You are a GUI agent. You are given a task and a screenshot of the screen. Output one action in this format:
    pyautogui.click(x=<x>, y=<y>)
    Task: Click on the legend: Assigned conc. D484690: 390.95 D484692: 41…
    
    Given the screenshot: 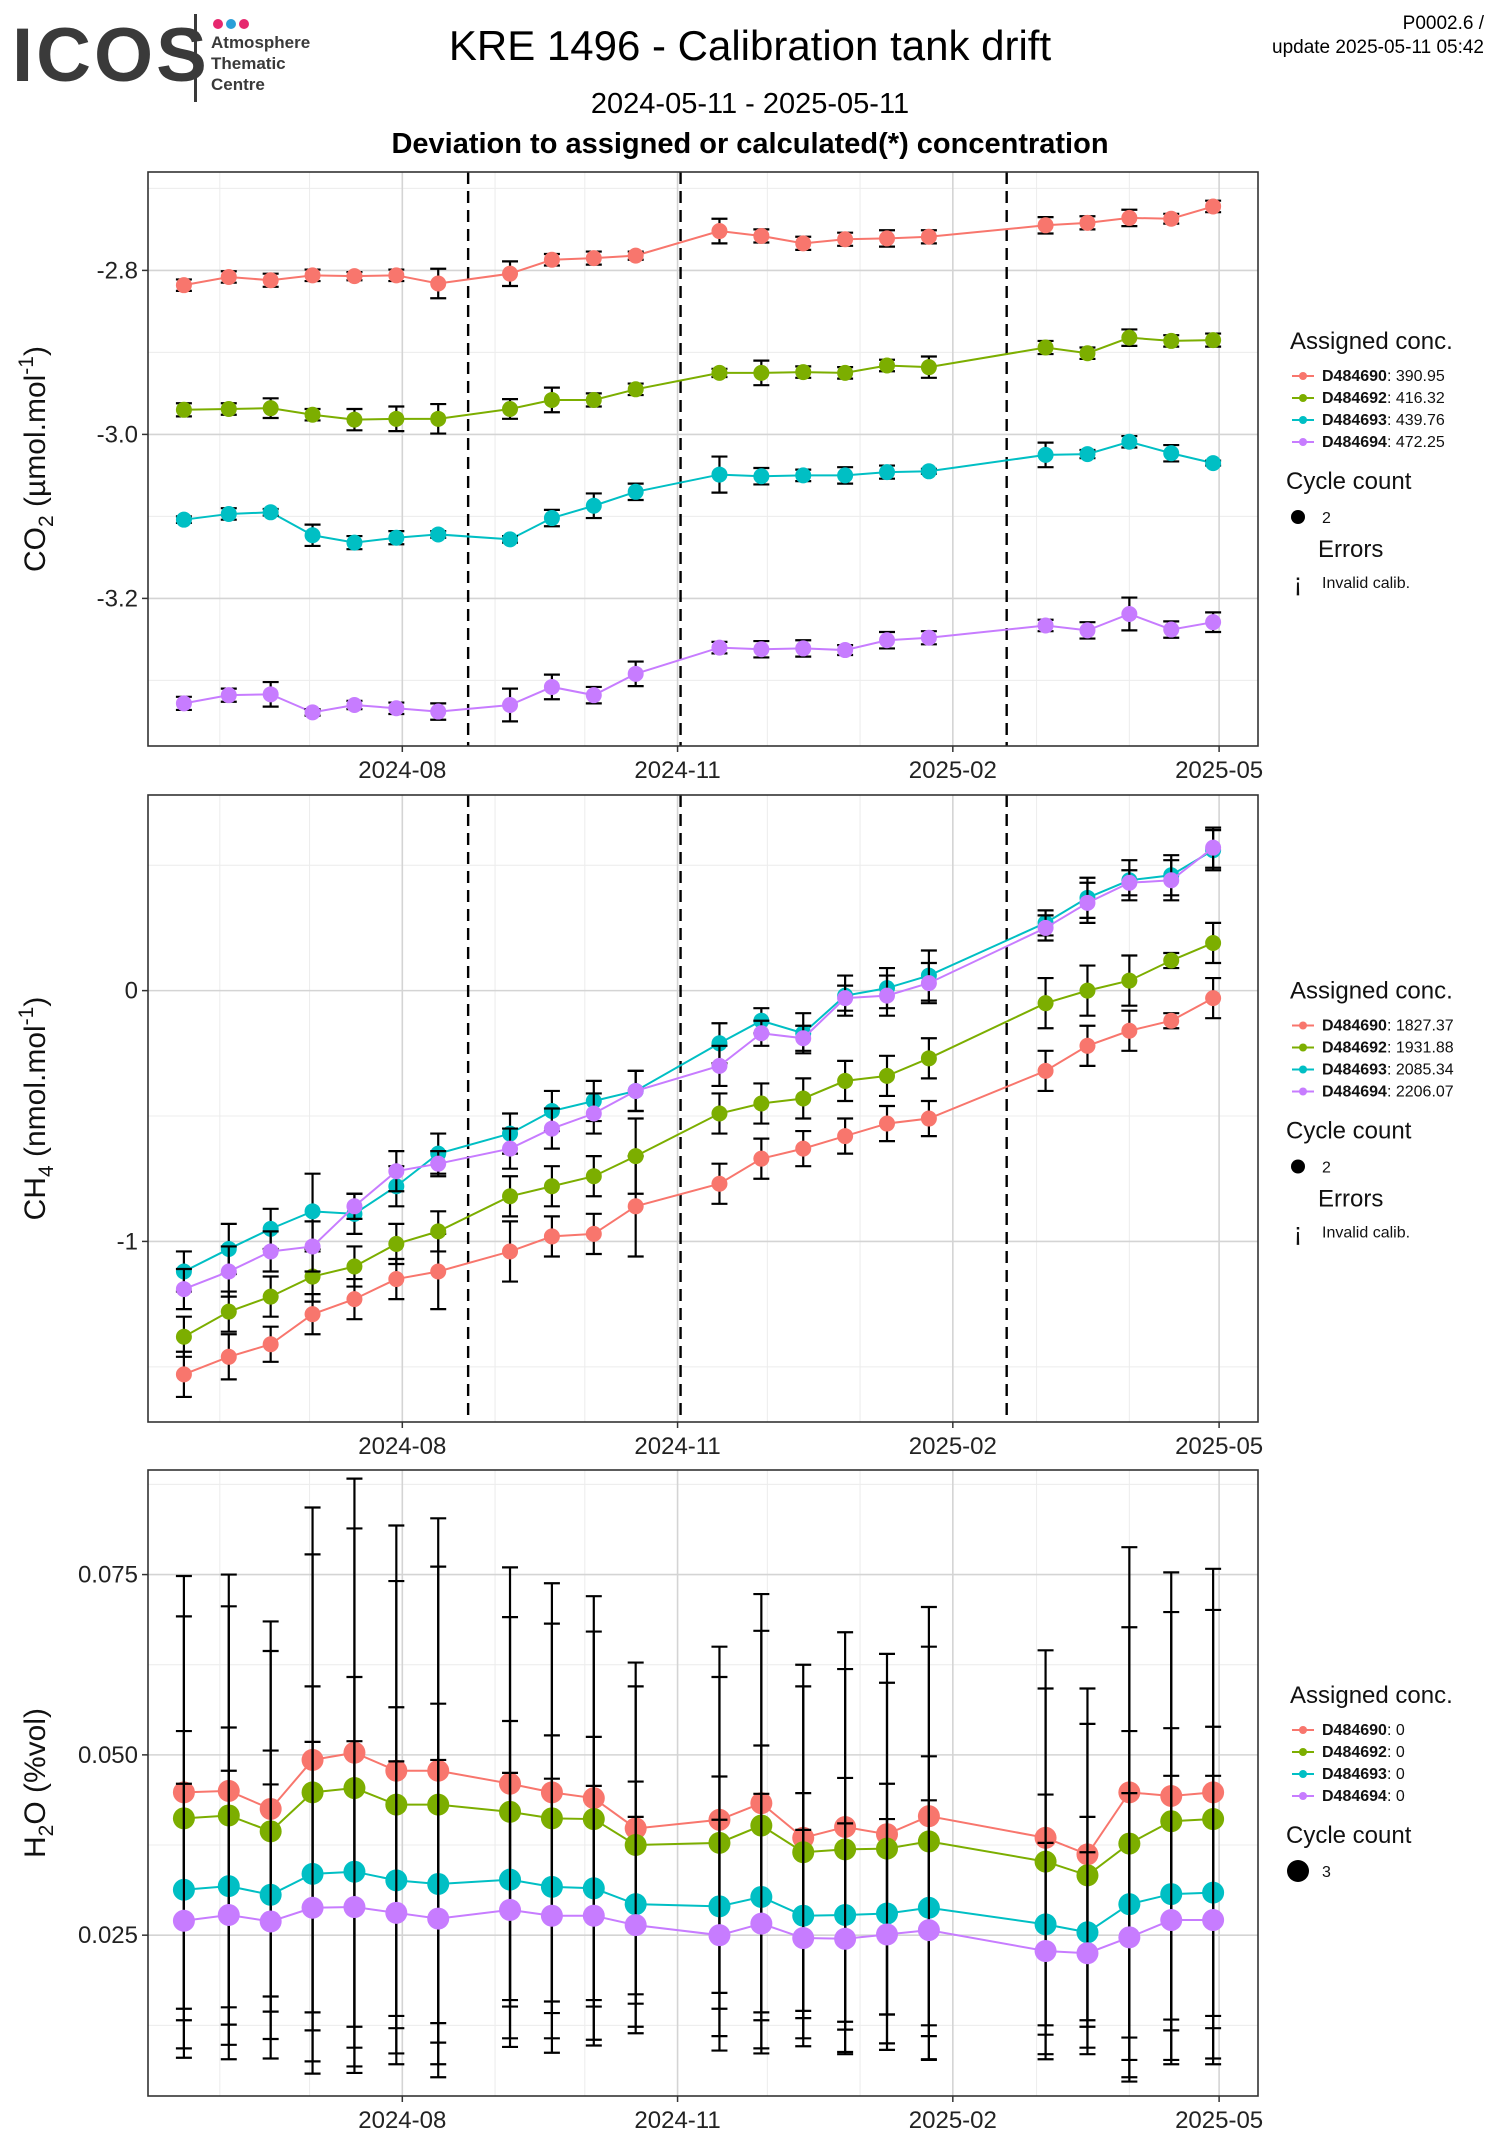 What is the action you would take?
    pyautogui.click(x=1369, y=462)
    